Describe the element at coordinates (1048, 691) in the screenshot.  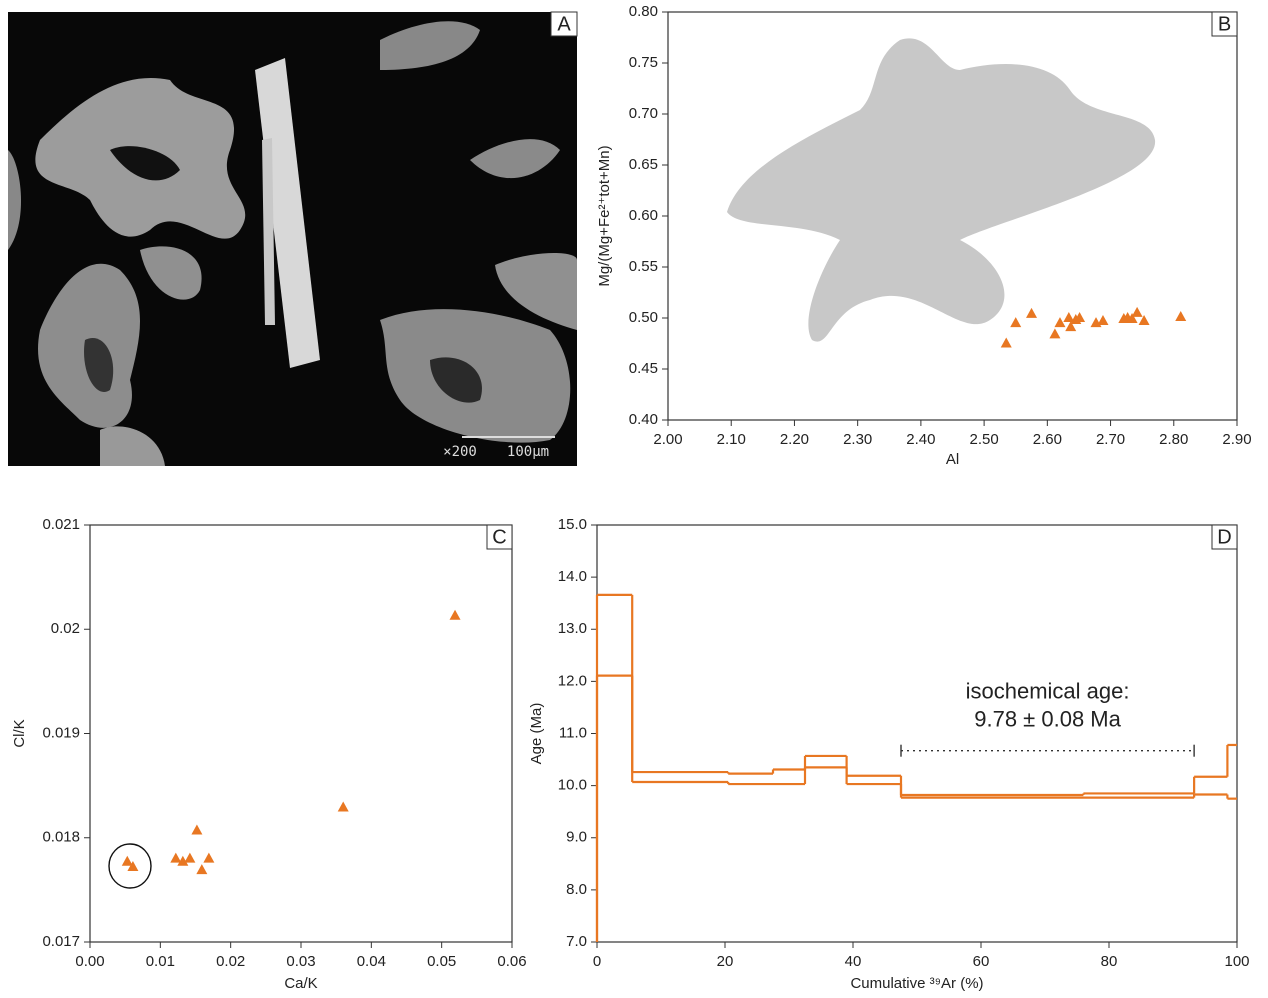
I see `annotation: isochemical age:` at that location.